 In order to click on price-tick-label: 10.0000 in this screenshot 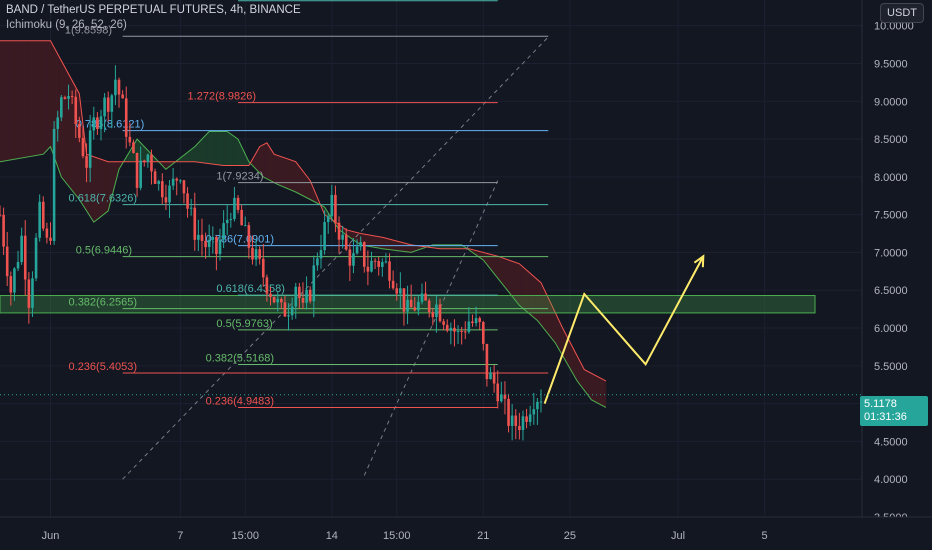, I will do `click(894, 27)`.